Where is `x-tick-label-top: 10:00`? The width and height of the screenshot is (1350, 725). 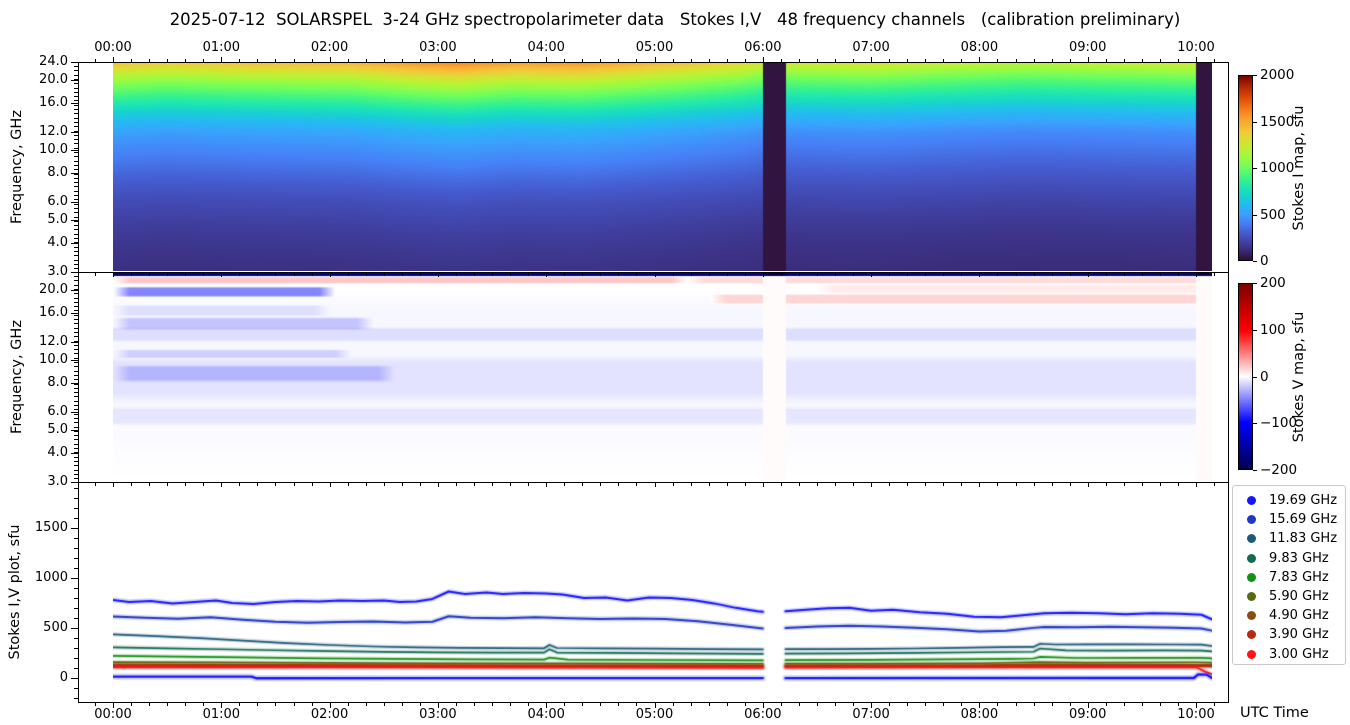 x-tick-label-top: 10:00 is located at coordinates (1196, 47).